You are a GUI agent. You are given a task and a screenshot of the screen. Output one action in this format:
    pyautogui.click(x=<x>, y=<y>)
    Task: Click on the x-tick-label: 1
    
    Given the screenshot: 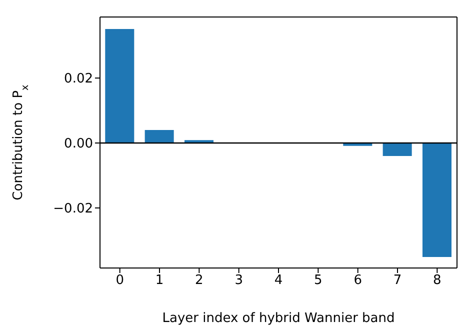 What is the action you would take?
    pyautogui.click(x=159, y=280)
    